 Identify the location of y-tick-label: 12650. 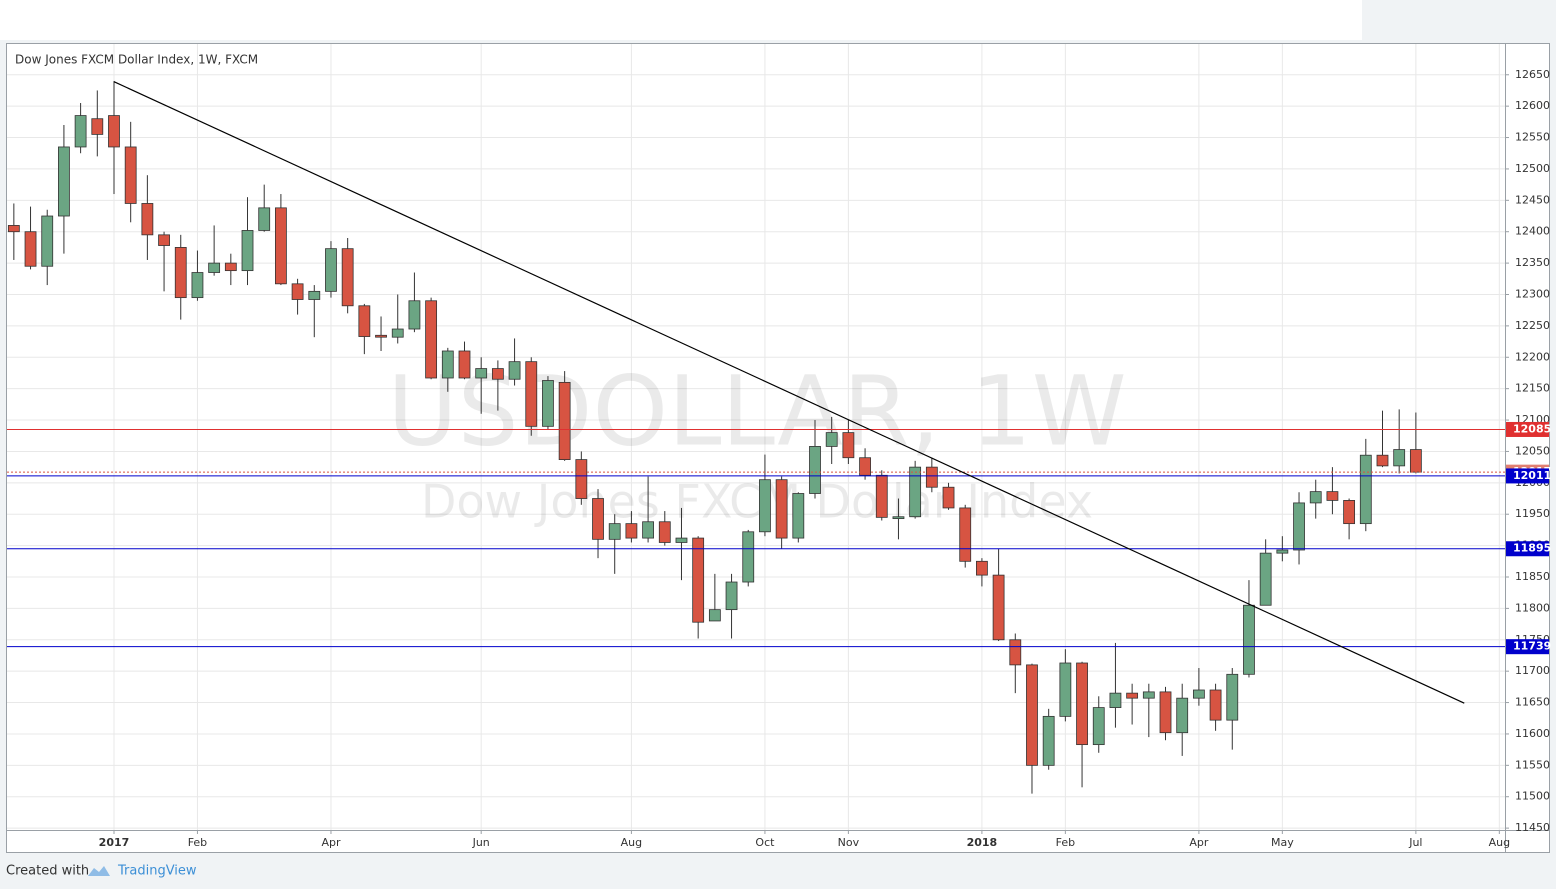
(1532, 74).